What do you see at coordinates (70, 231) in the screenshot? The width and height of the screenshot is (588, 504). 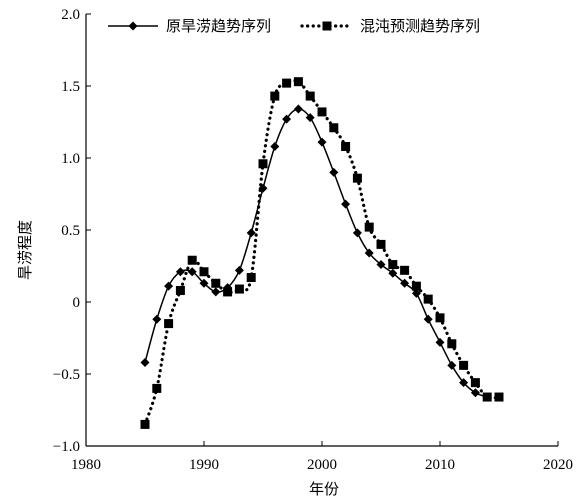 I see `y-tick-label: 0.5` at bounding box center [70, 231].